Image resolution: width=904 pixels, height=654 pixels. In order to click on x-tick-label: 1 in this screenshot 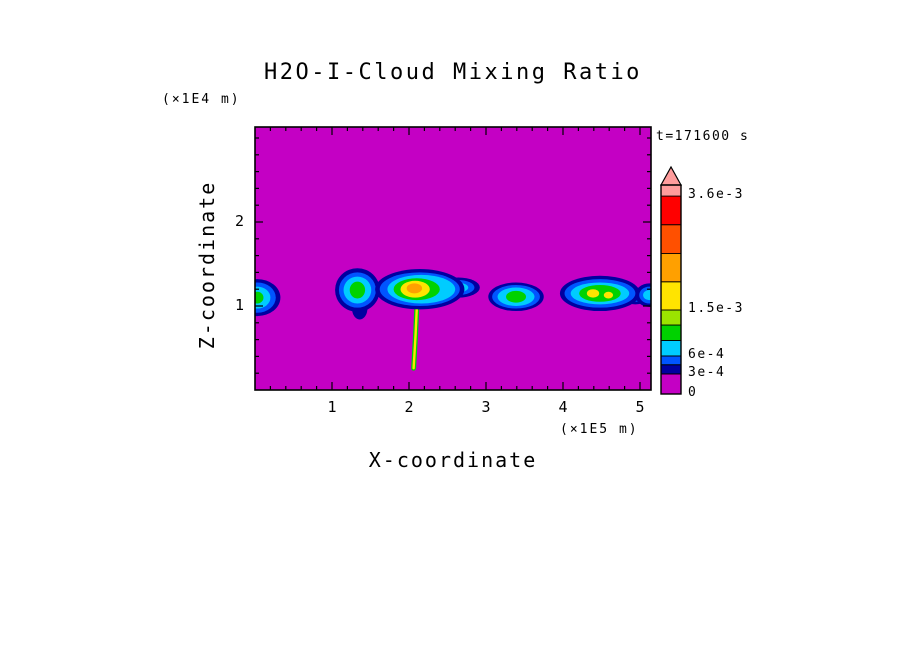, I will do `click(332, 407)`.